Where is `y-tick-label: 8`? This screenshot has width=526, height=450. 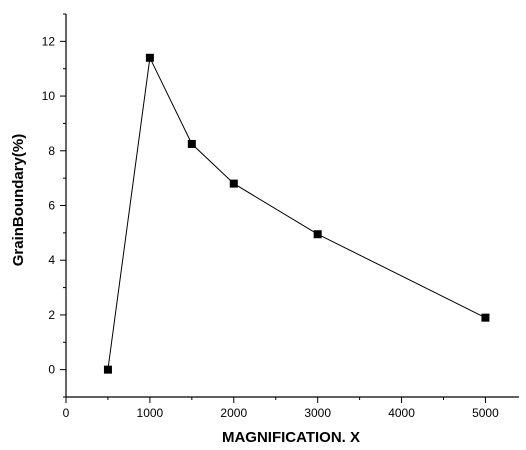
y-tick-label: 8 is located at coordinates (51, 151).